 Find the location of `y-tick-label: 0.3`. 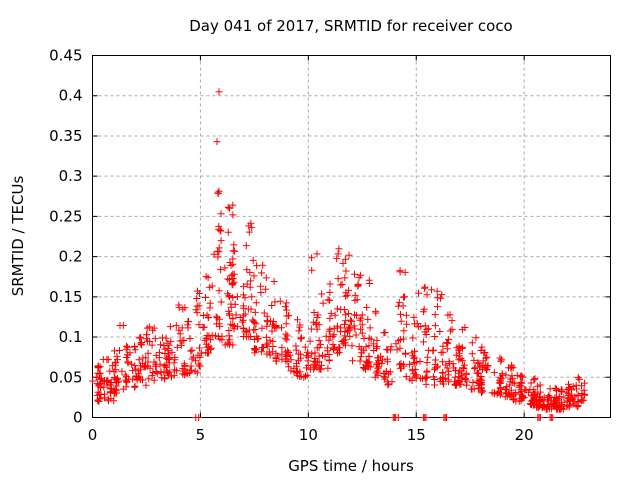

y-tick-label: 0.3 is located at coordinates (71, 176).